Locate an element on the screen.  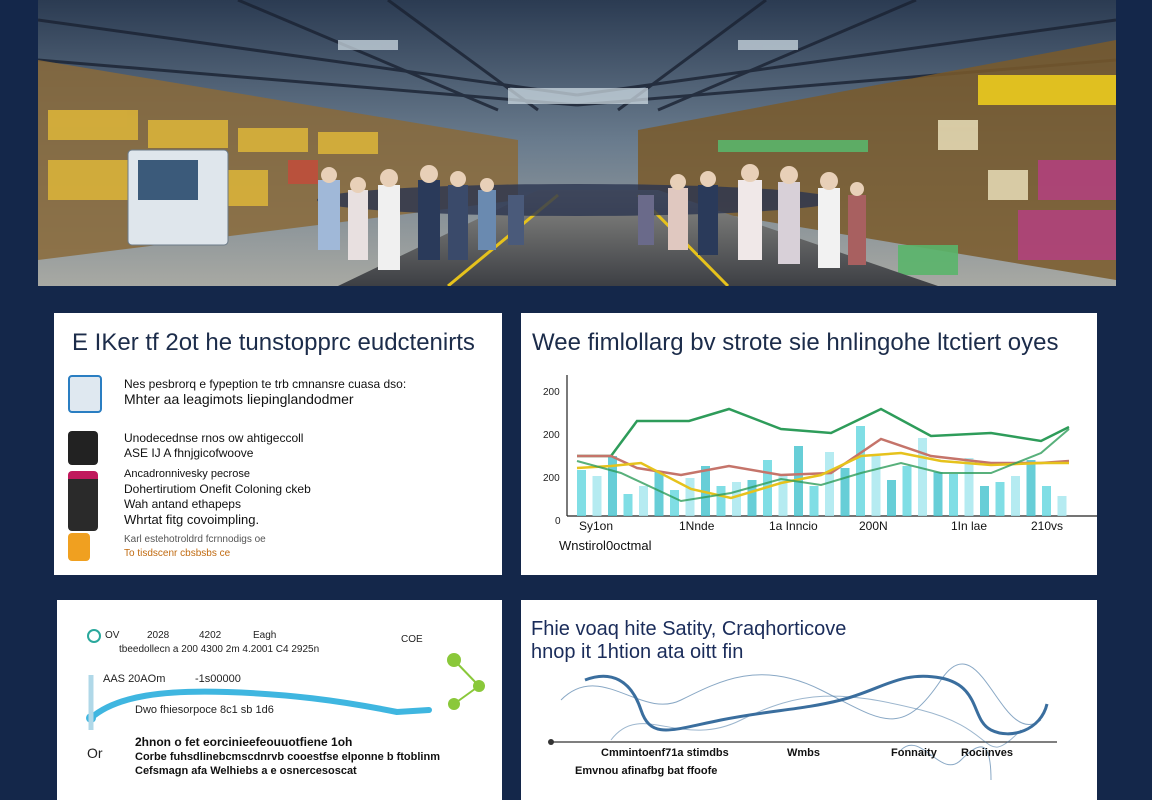
series-line-yellow is located at coordinates (822, 475).